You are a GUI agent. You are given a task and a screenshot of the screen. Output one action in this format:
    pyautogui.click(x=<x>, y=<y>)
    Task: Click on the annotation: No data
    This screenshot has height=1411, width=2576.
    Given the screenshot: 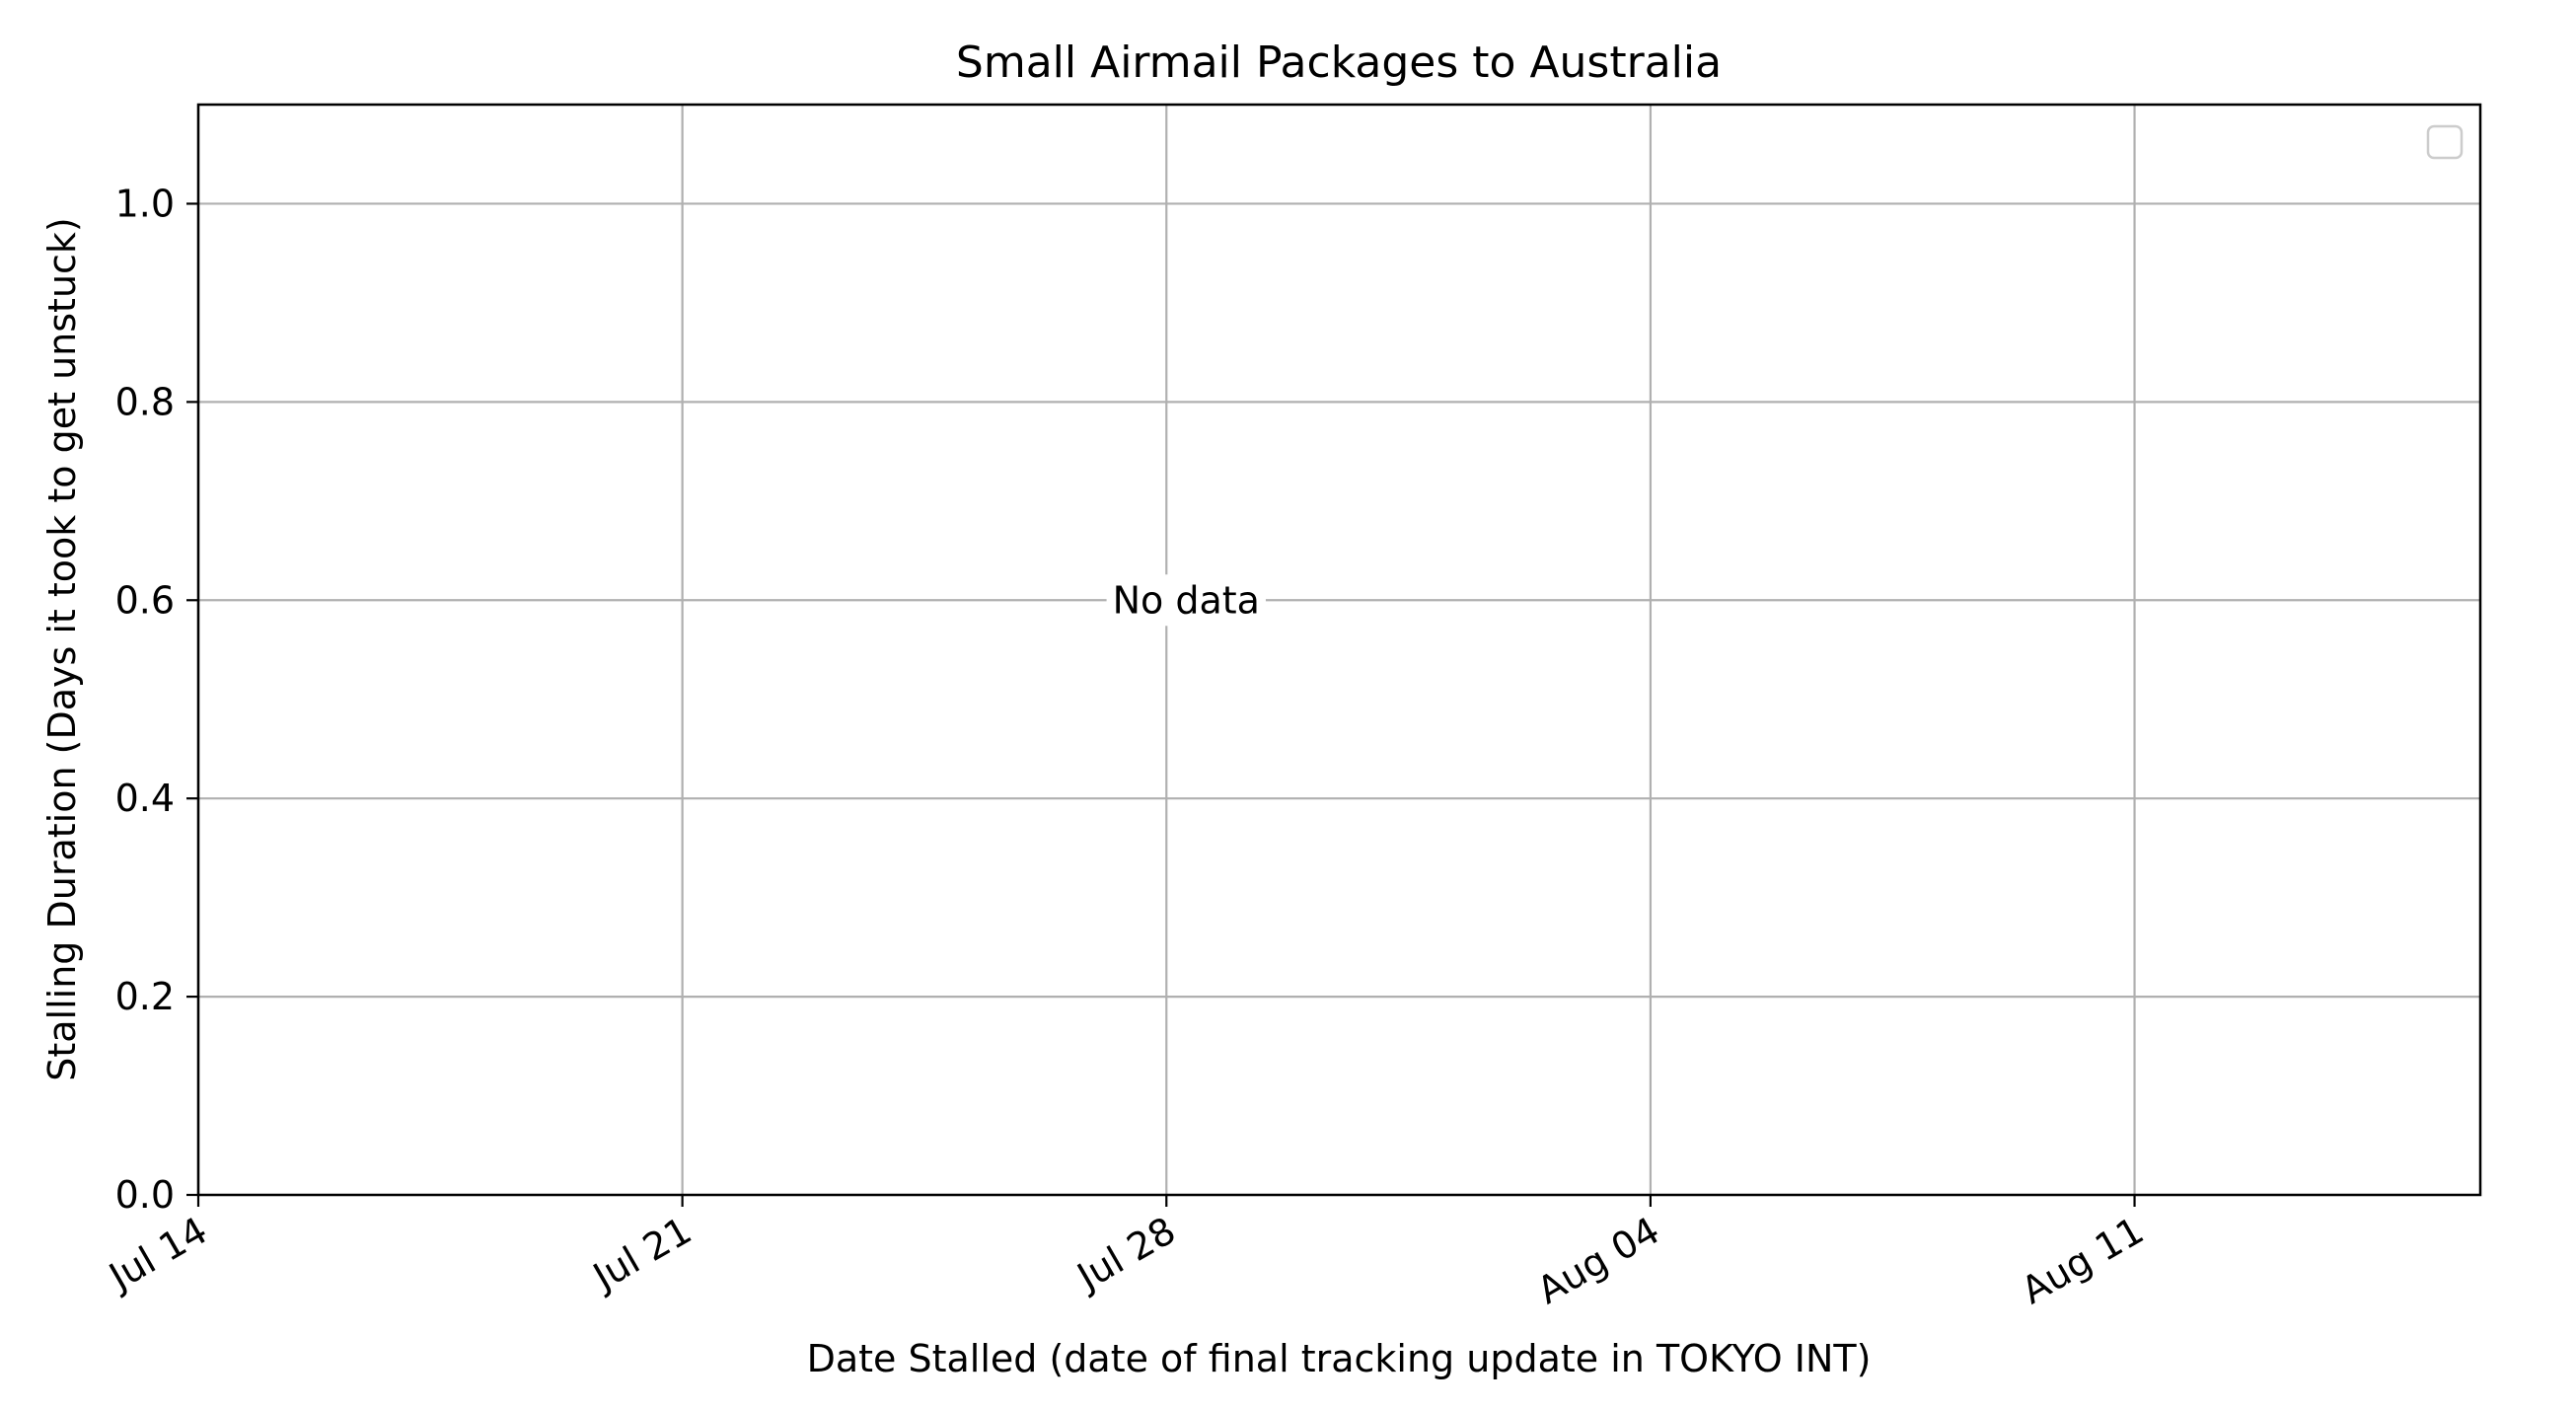 What is the action you would take?
    pyautogui.click(x=1186, y=600)
    